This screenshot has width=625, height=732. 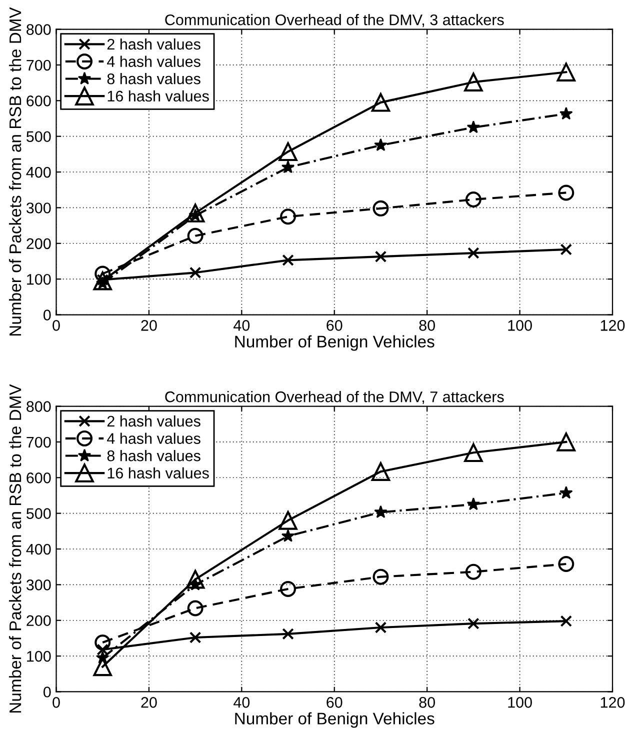 What do you see at coordinates (334, 397) in the screenshot?
I see `chart-title: Communication Overhead of the DMV, 7 attackers` at bounding box center [334, 397].